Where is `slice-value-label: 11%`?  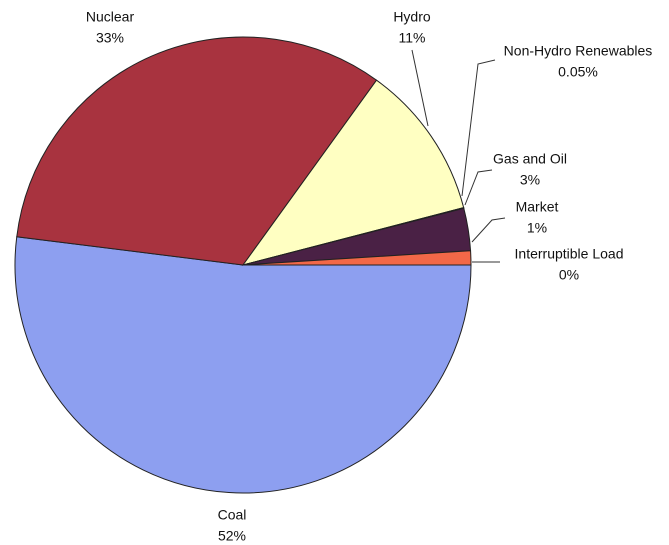
slice-value-label: 11% is located at coordinates (412, 38).